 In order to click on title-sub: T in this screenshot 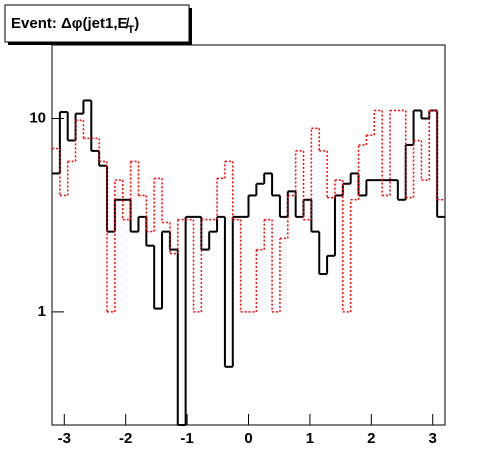, I will do `click(131, 30)`.